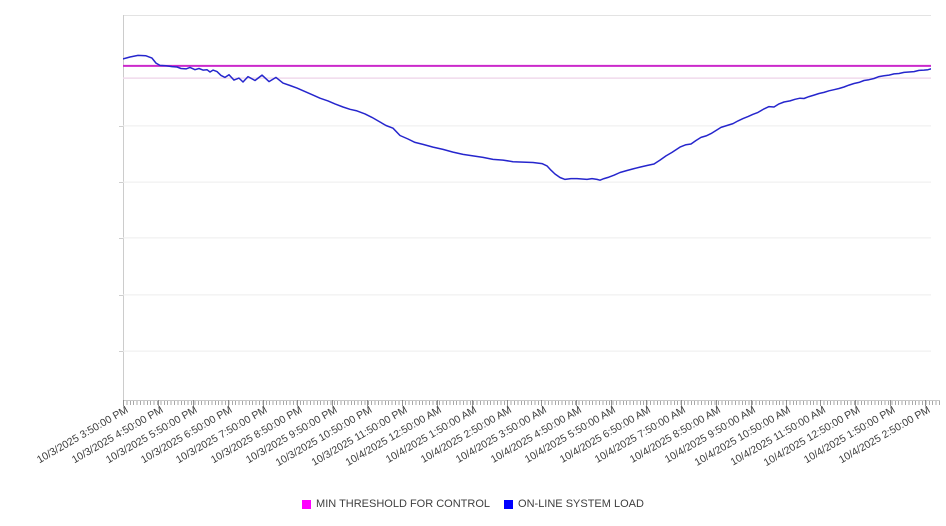  I want to click on legend-item-min-threshold-for-control: MIN THRESHOLD FOR CONTROL, so click(396, 504).